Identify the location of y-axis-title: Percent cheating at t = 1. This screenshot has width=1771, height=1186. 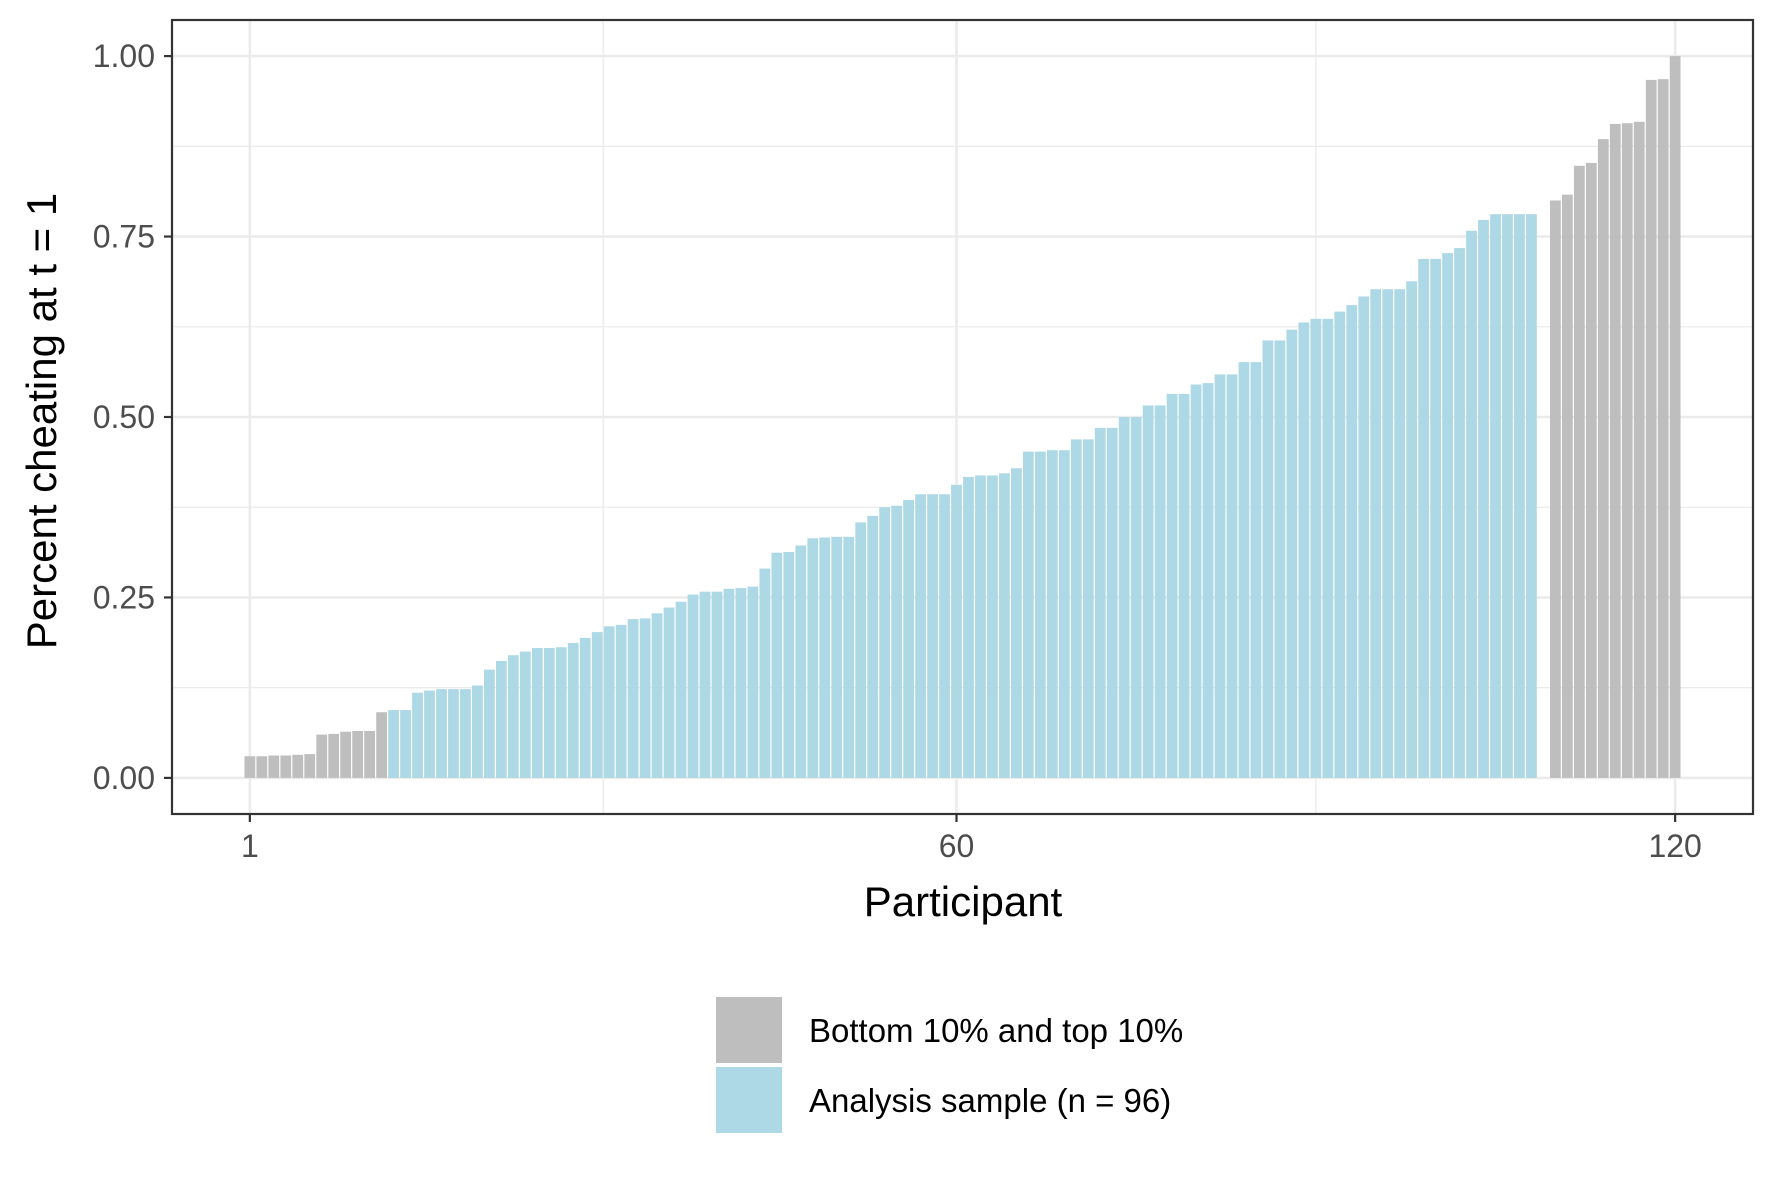
(41, 421).